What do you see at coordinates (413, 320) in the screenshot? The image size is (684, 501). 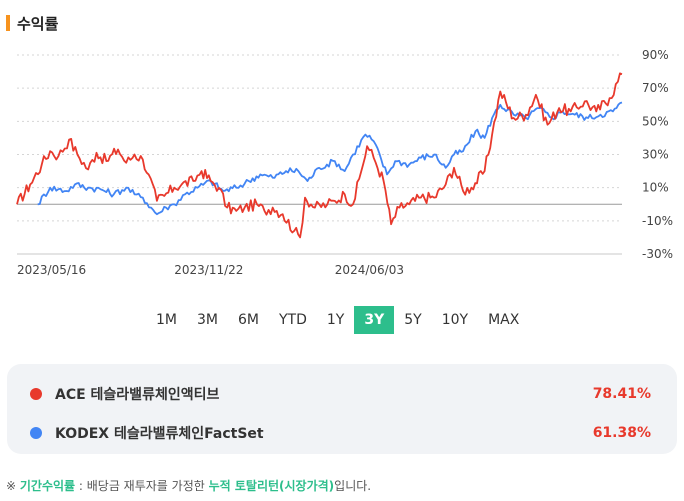 I see `period-button-5y: 5Y` at bounding box center [413, 320].